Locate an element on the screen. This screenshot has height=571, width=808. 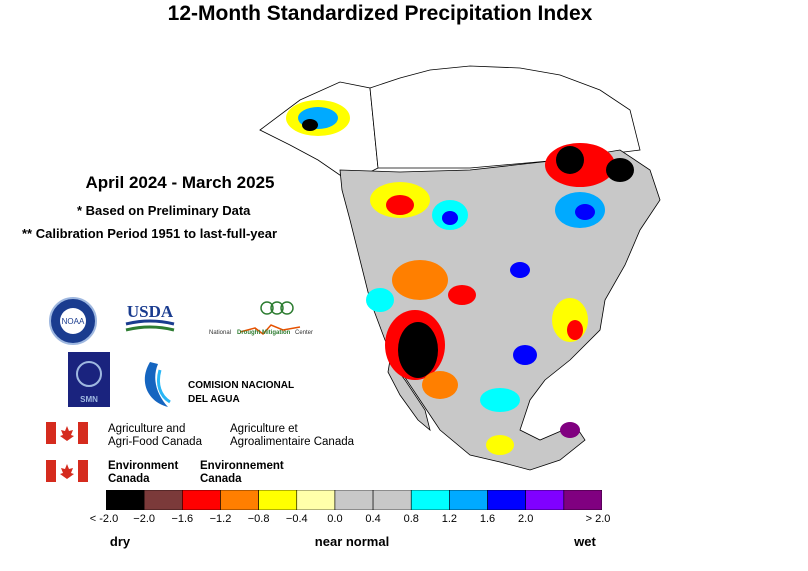
aafc-fr-line1: Agriculture et is located at coordinates (264, 429).